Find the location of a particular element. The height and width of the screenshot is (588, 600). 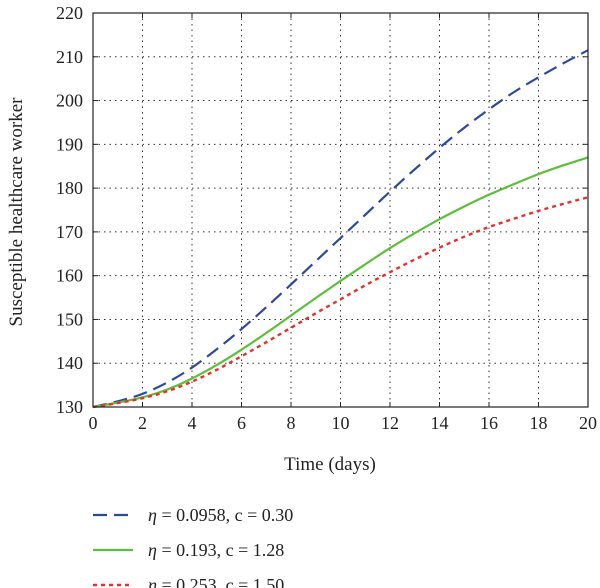

y-tick-label: 200 is located at coordinates (69, 101).